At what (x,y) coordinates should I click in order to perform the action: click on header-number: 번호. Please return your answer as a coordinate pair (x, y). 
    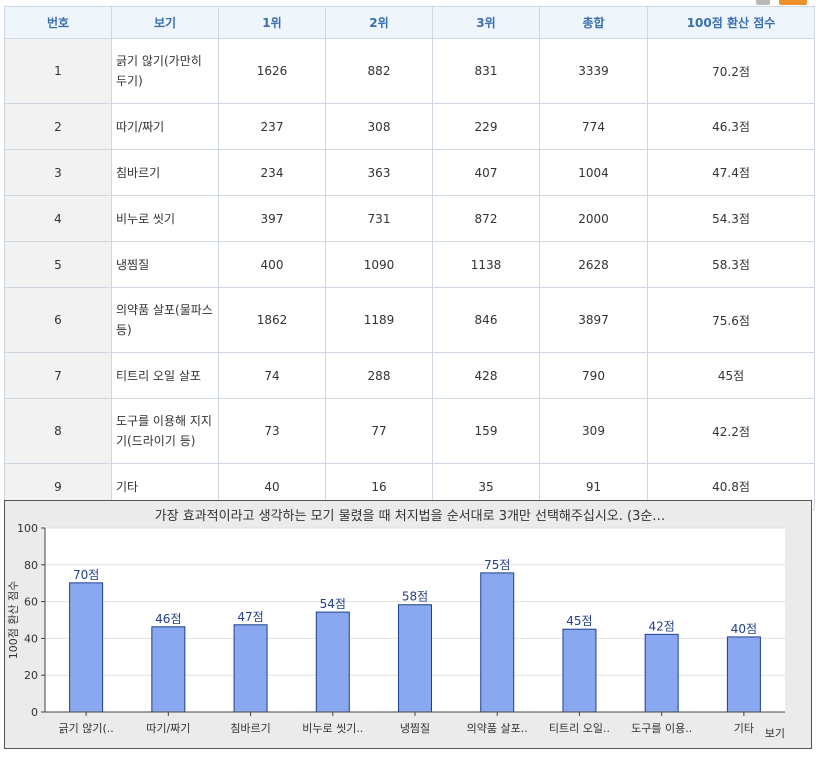
    Looking at the image, I should click on (58, 22).